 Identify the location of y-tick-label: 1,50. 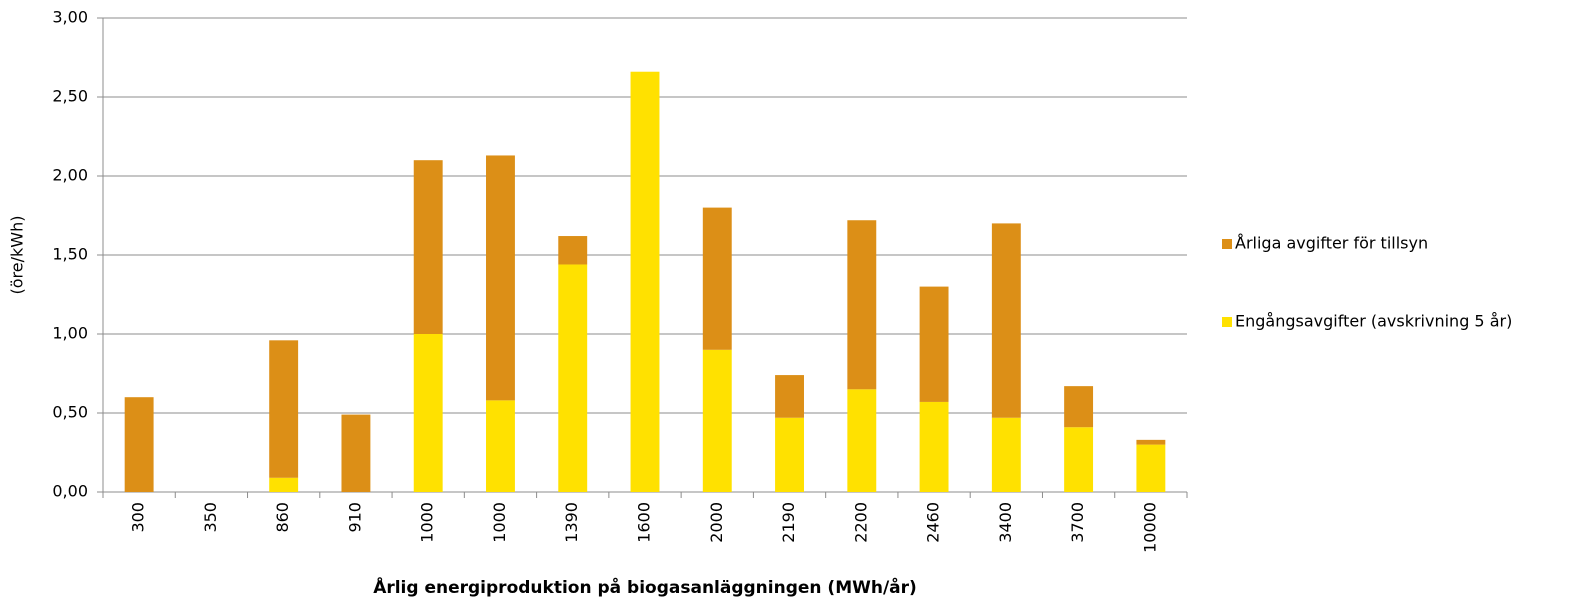
(70, 254).